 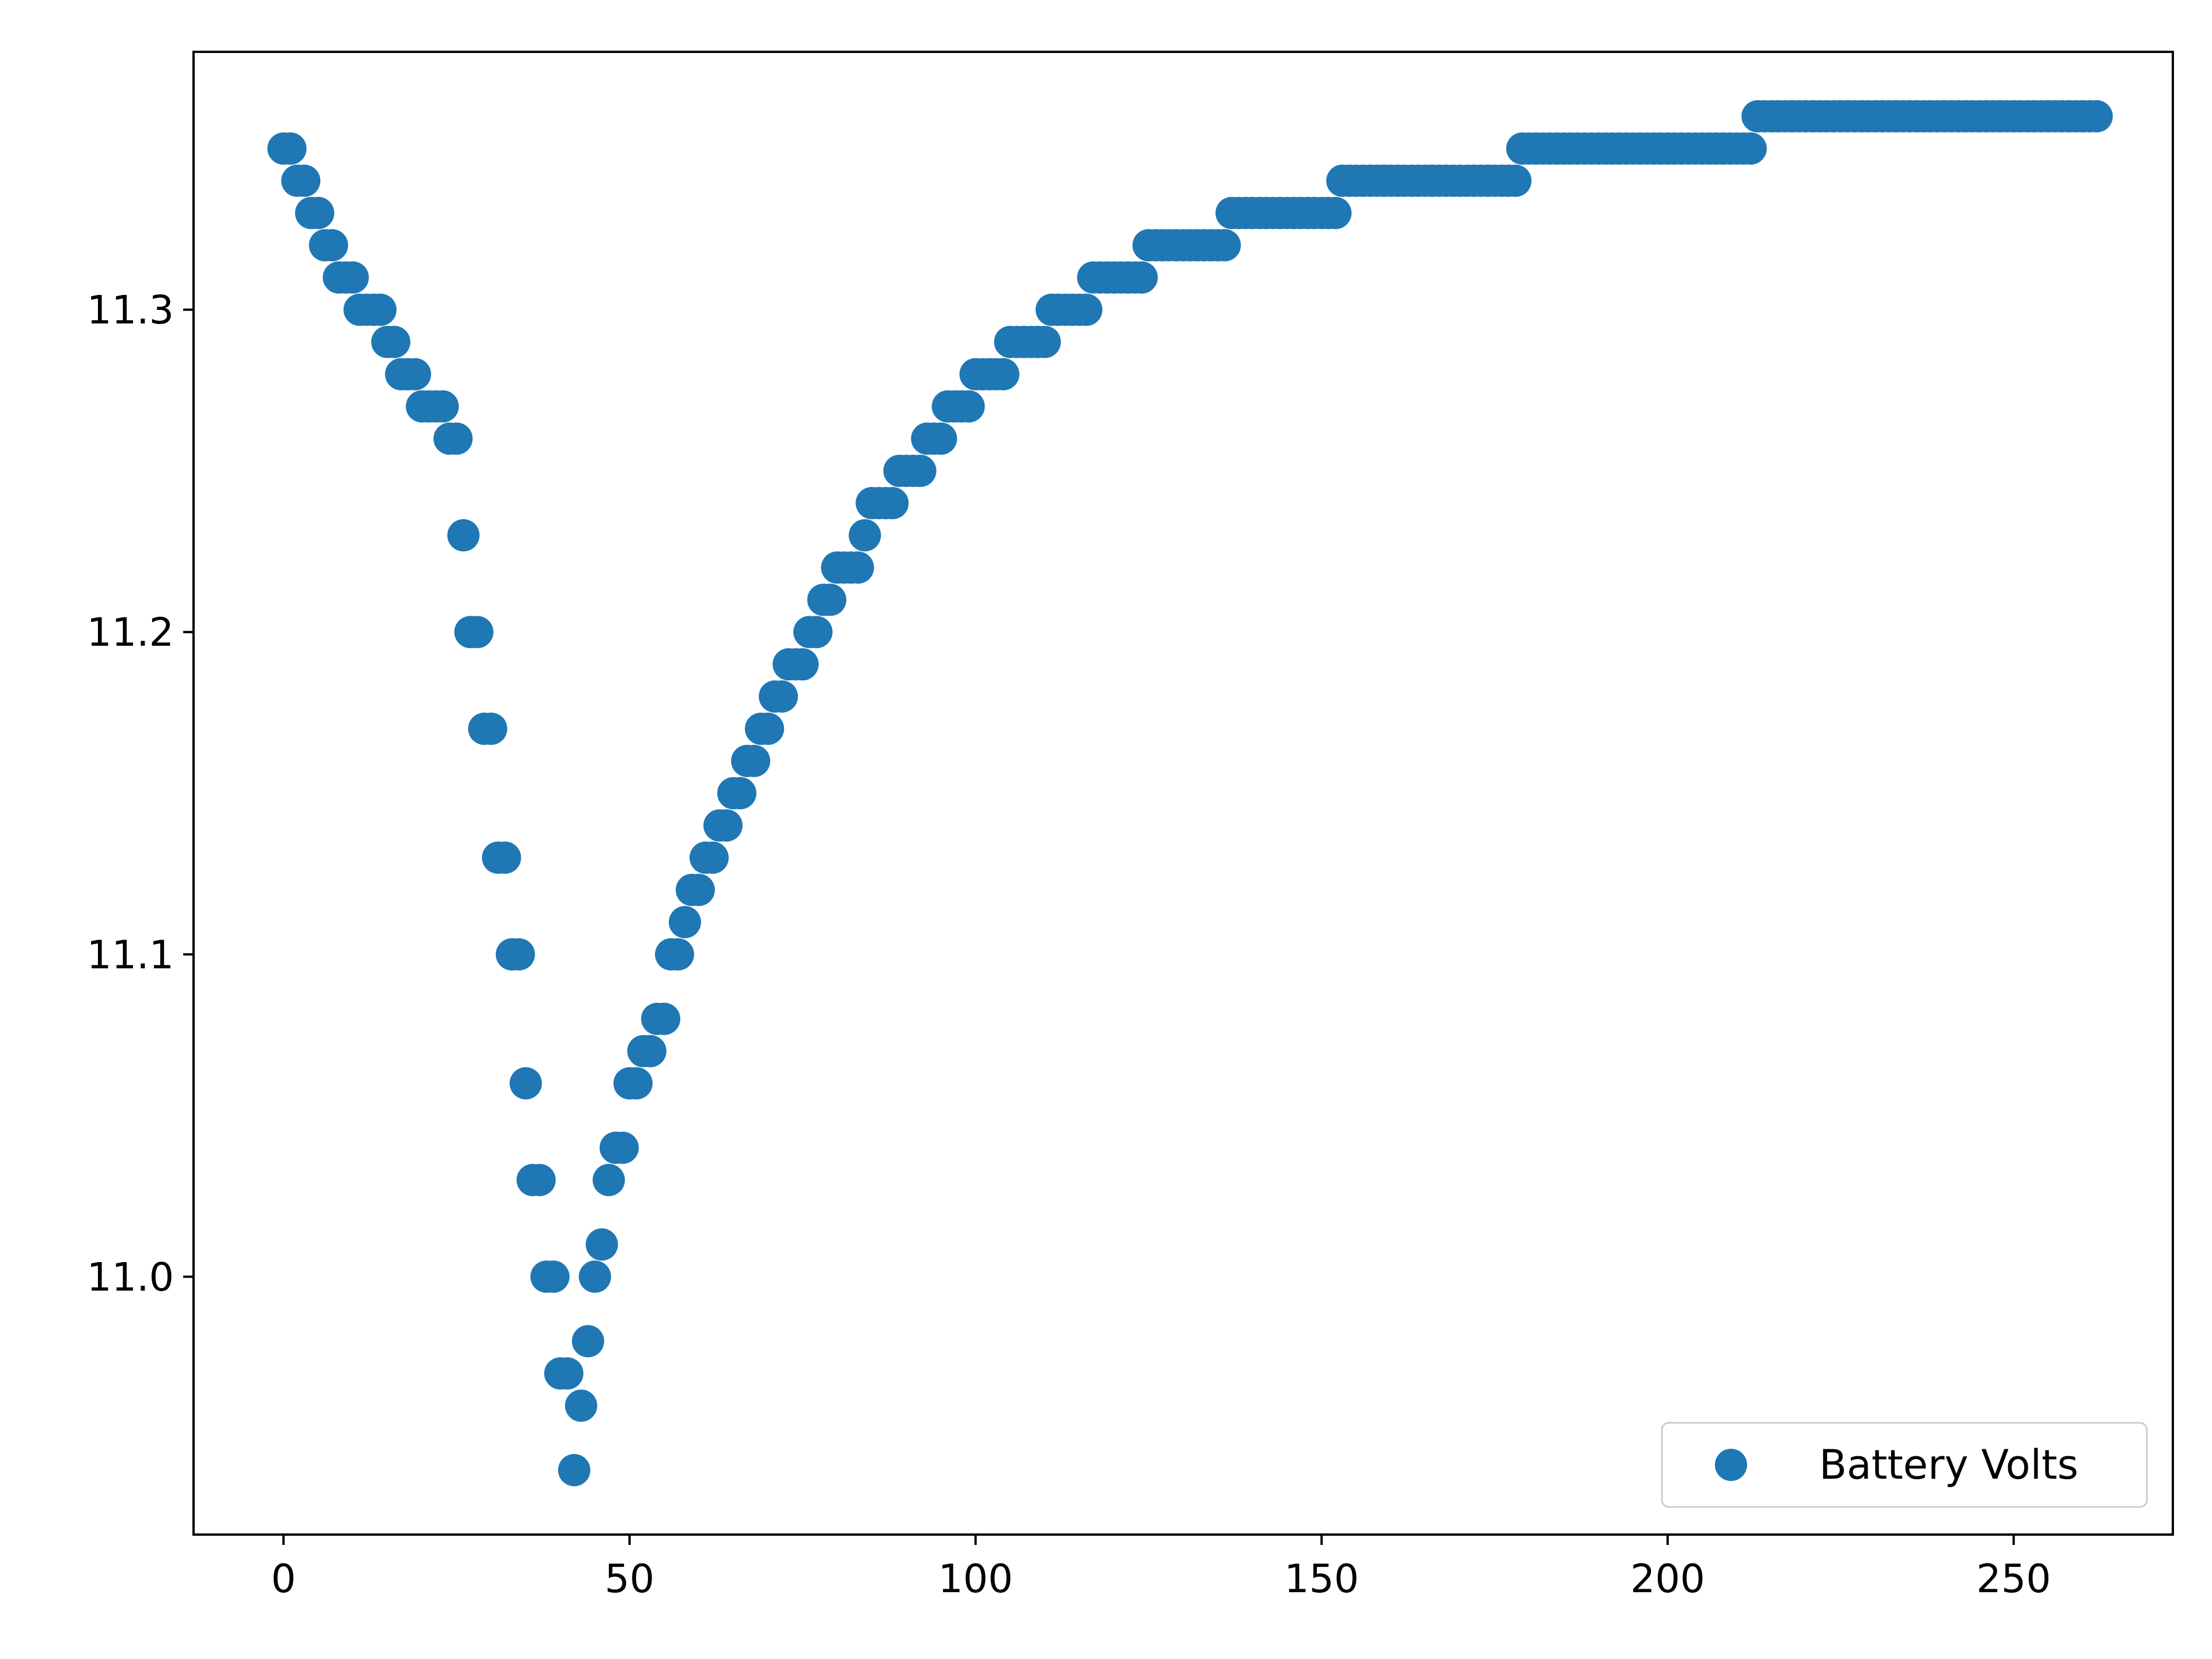 I want to click on x-tick-label: 0, so click(x=283, y=1579).